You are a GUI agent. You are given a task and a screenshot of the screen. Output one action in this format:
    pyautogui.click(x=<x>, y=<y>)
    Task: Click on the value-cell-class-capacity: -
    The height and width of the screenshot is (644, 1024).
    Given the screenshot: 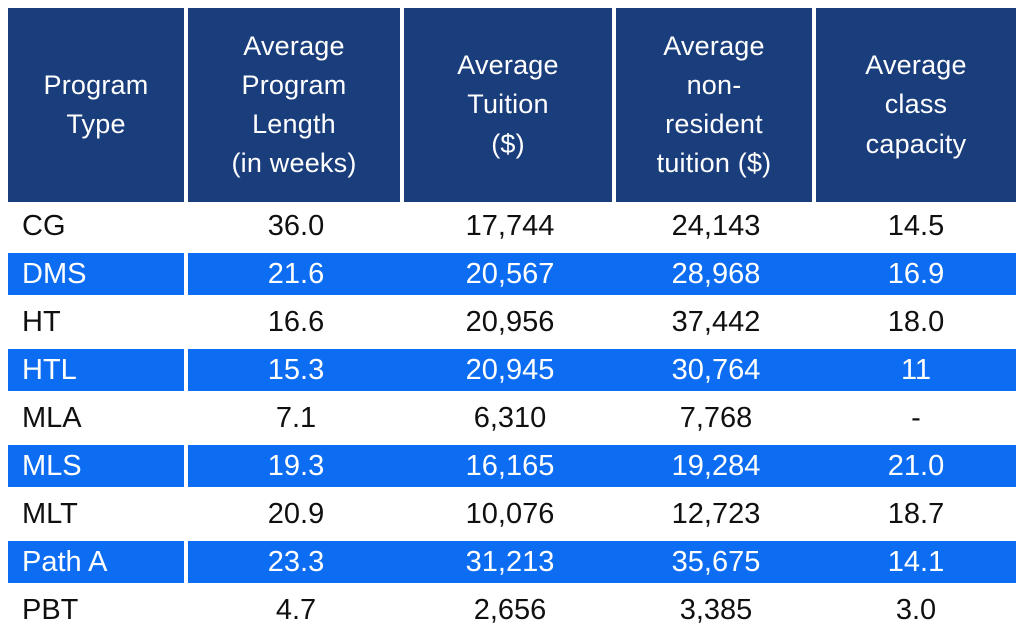 What is the action you would take?
    pyautogui.click(x=916, y=417)
    